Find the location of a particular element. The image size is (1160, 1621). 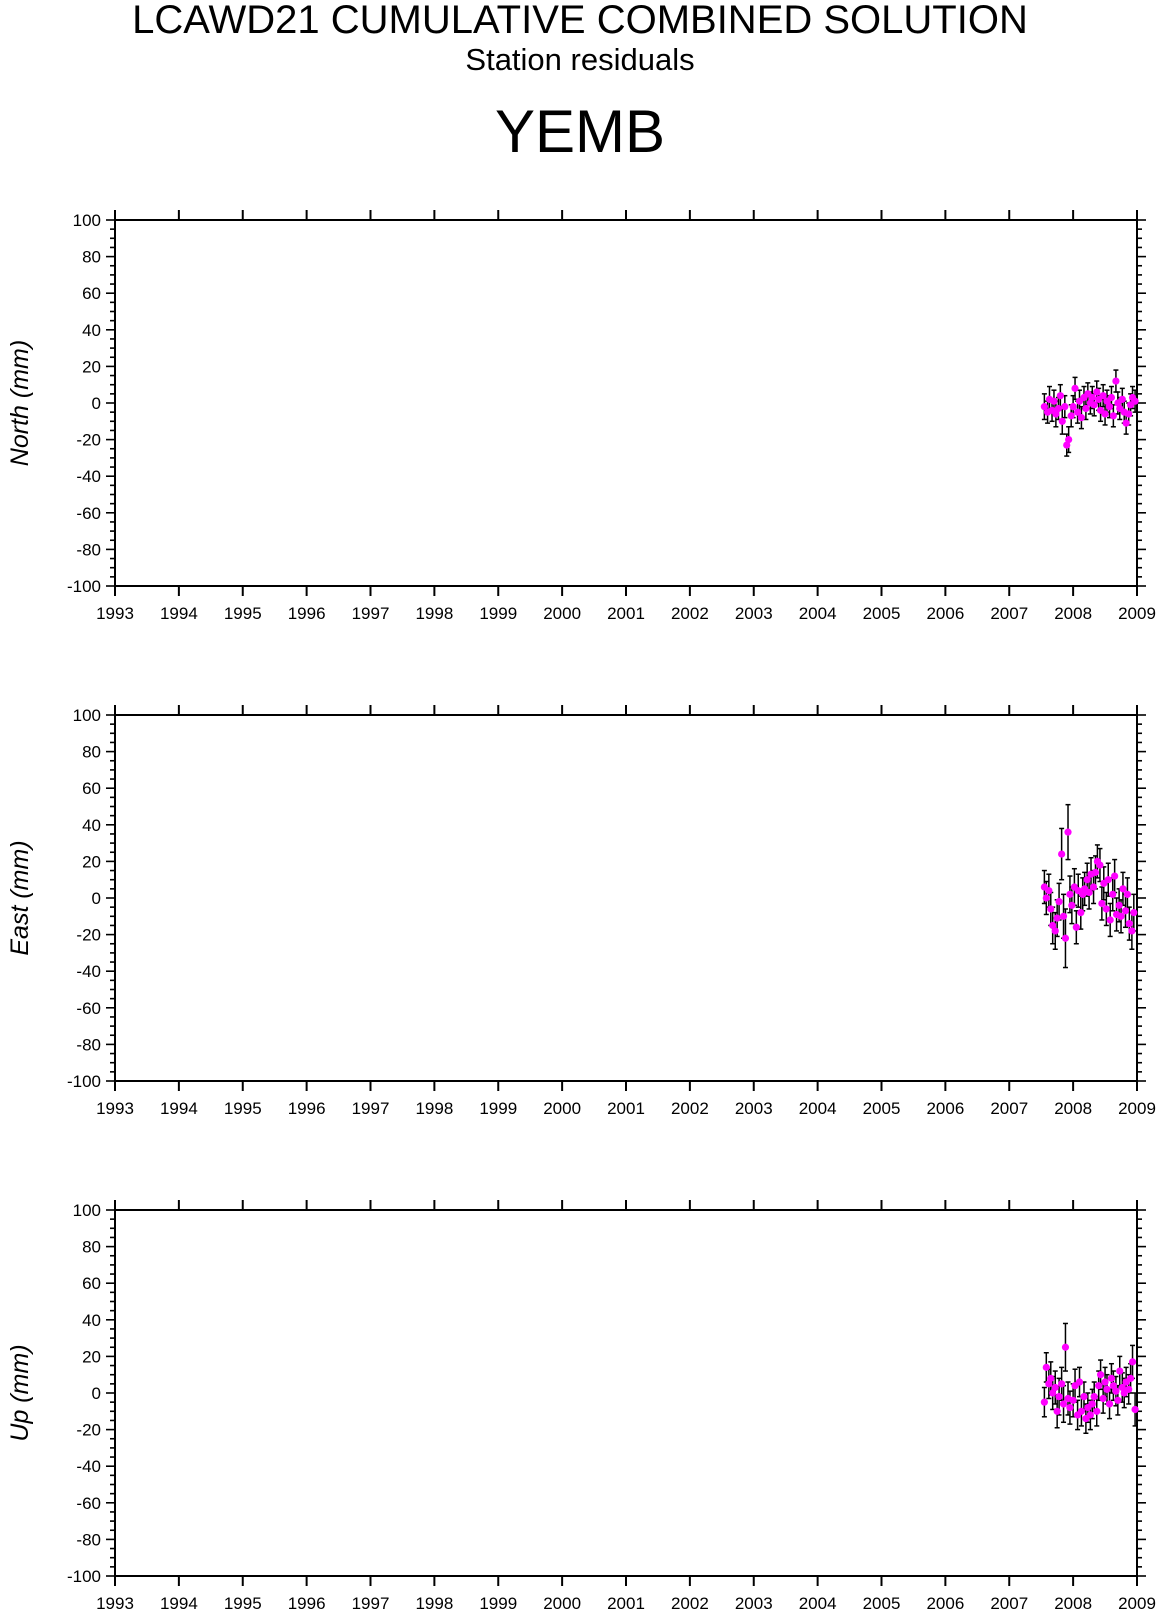

y-tick-label: 20 is located at coordinates (91, 366).